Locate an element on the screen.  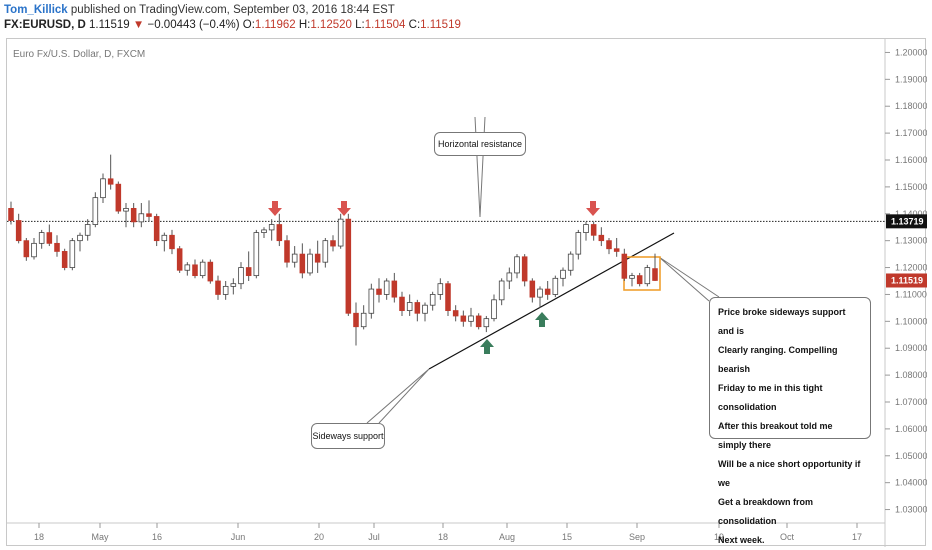
close-value: 1.11519 is located at coordinates (440, 25).